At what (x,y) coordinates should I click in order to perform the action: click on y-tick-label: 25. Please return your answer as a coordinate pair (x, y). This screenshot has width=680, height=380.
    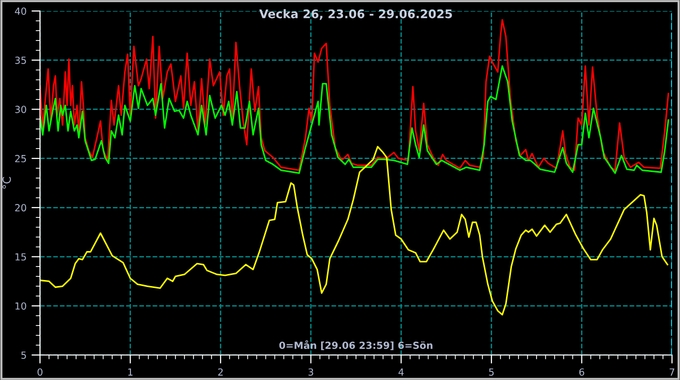
    Looking at the image, I should click on (20, 158).